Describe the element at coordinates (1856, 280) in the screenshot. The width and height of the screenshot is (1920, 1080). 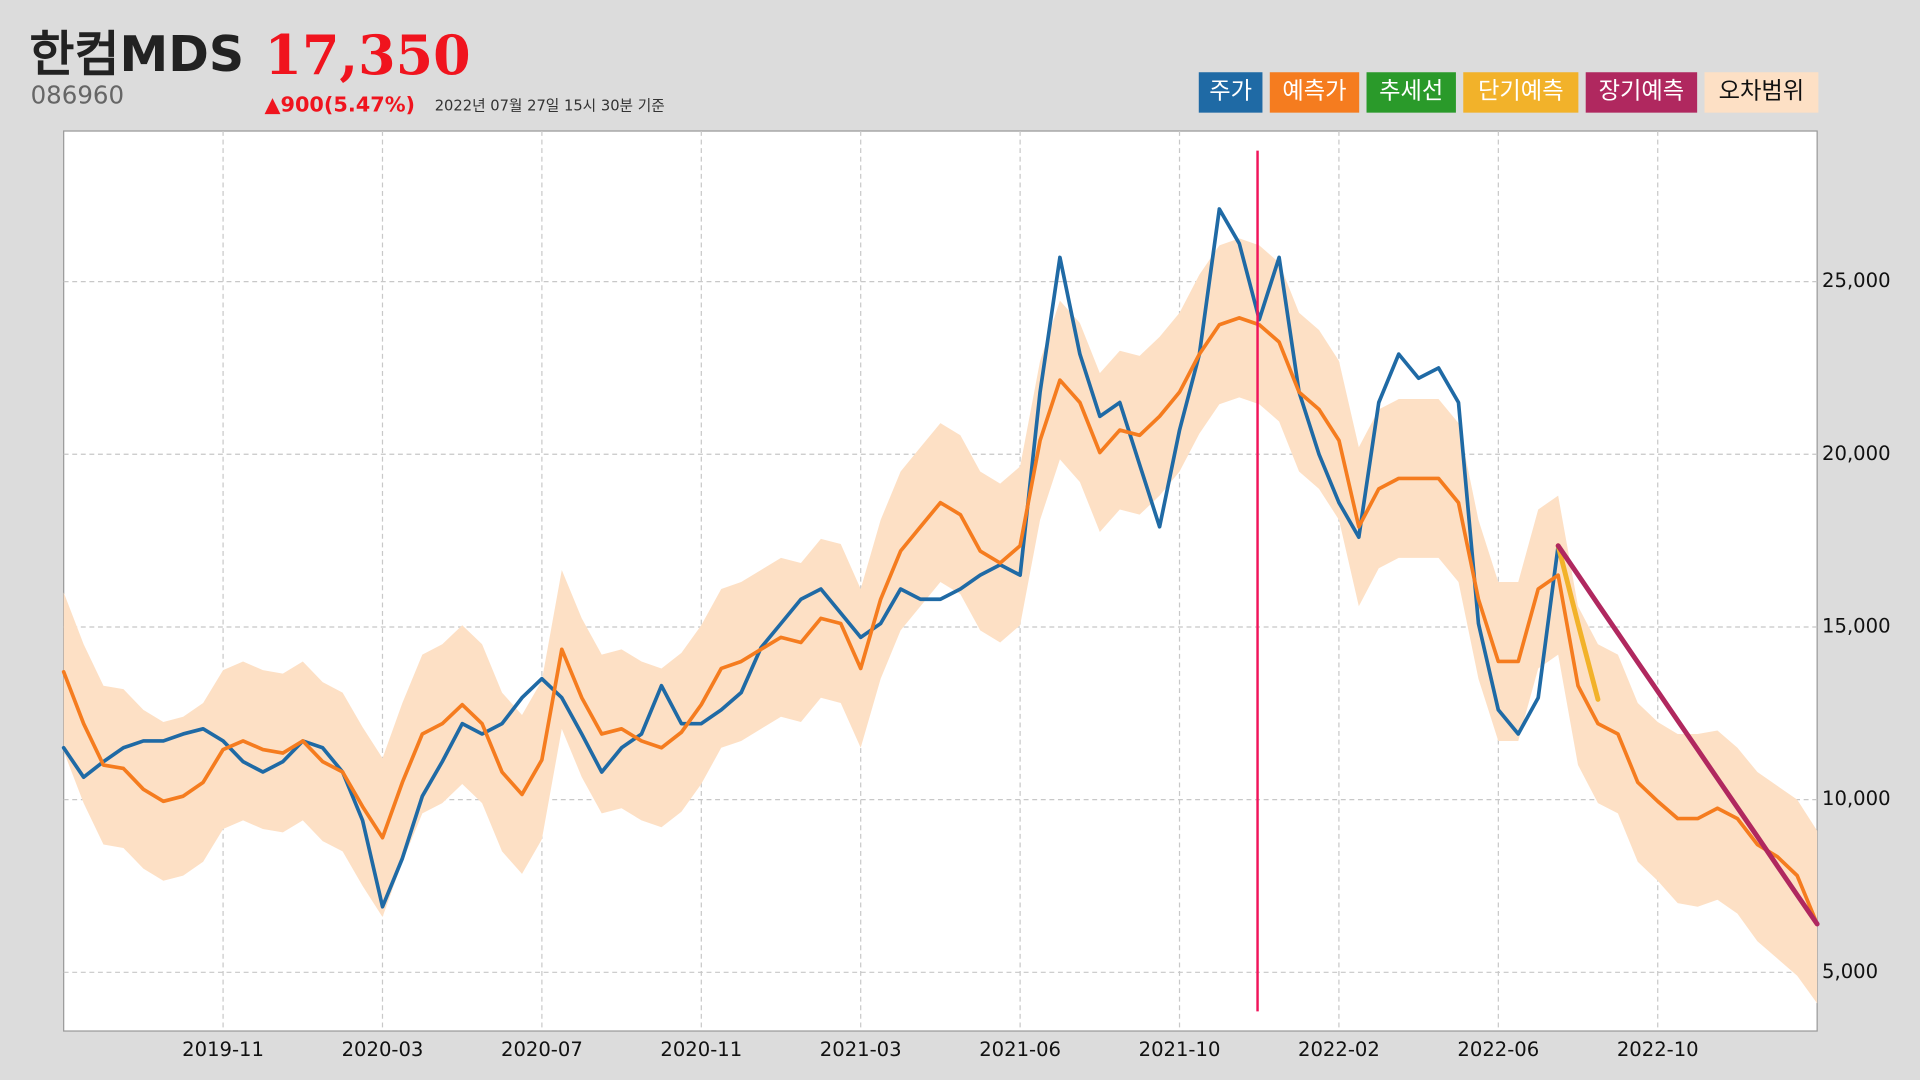
I see `y-tick-label: 25,000` at that location.